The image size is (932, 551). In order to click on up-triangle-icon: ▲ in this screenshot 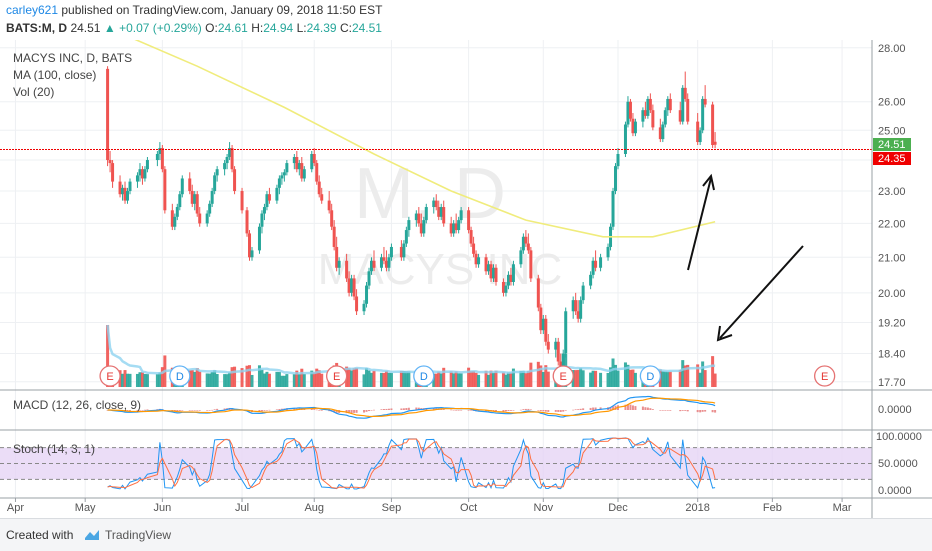, I will do `click(109, 28)`.